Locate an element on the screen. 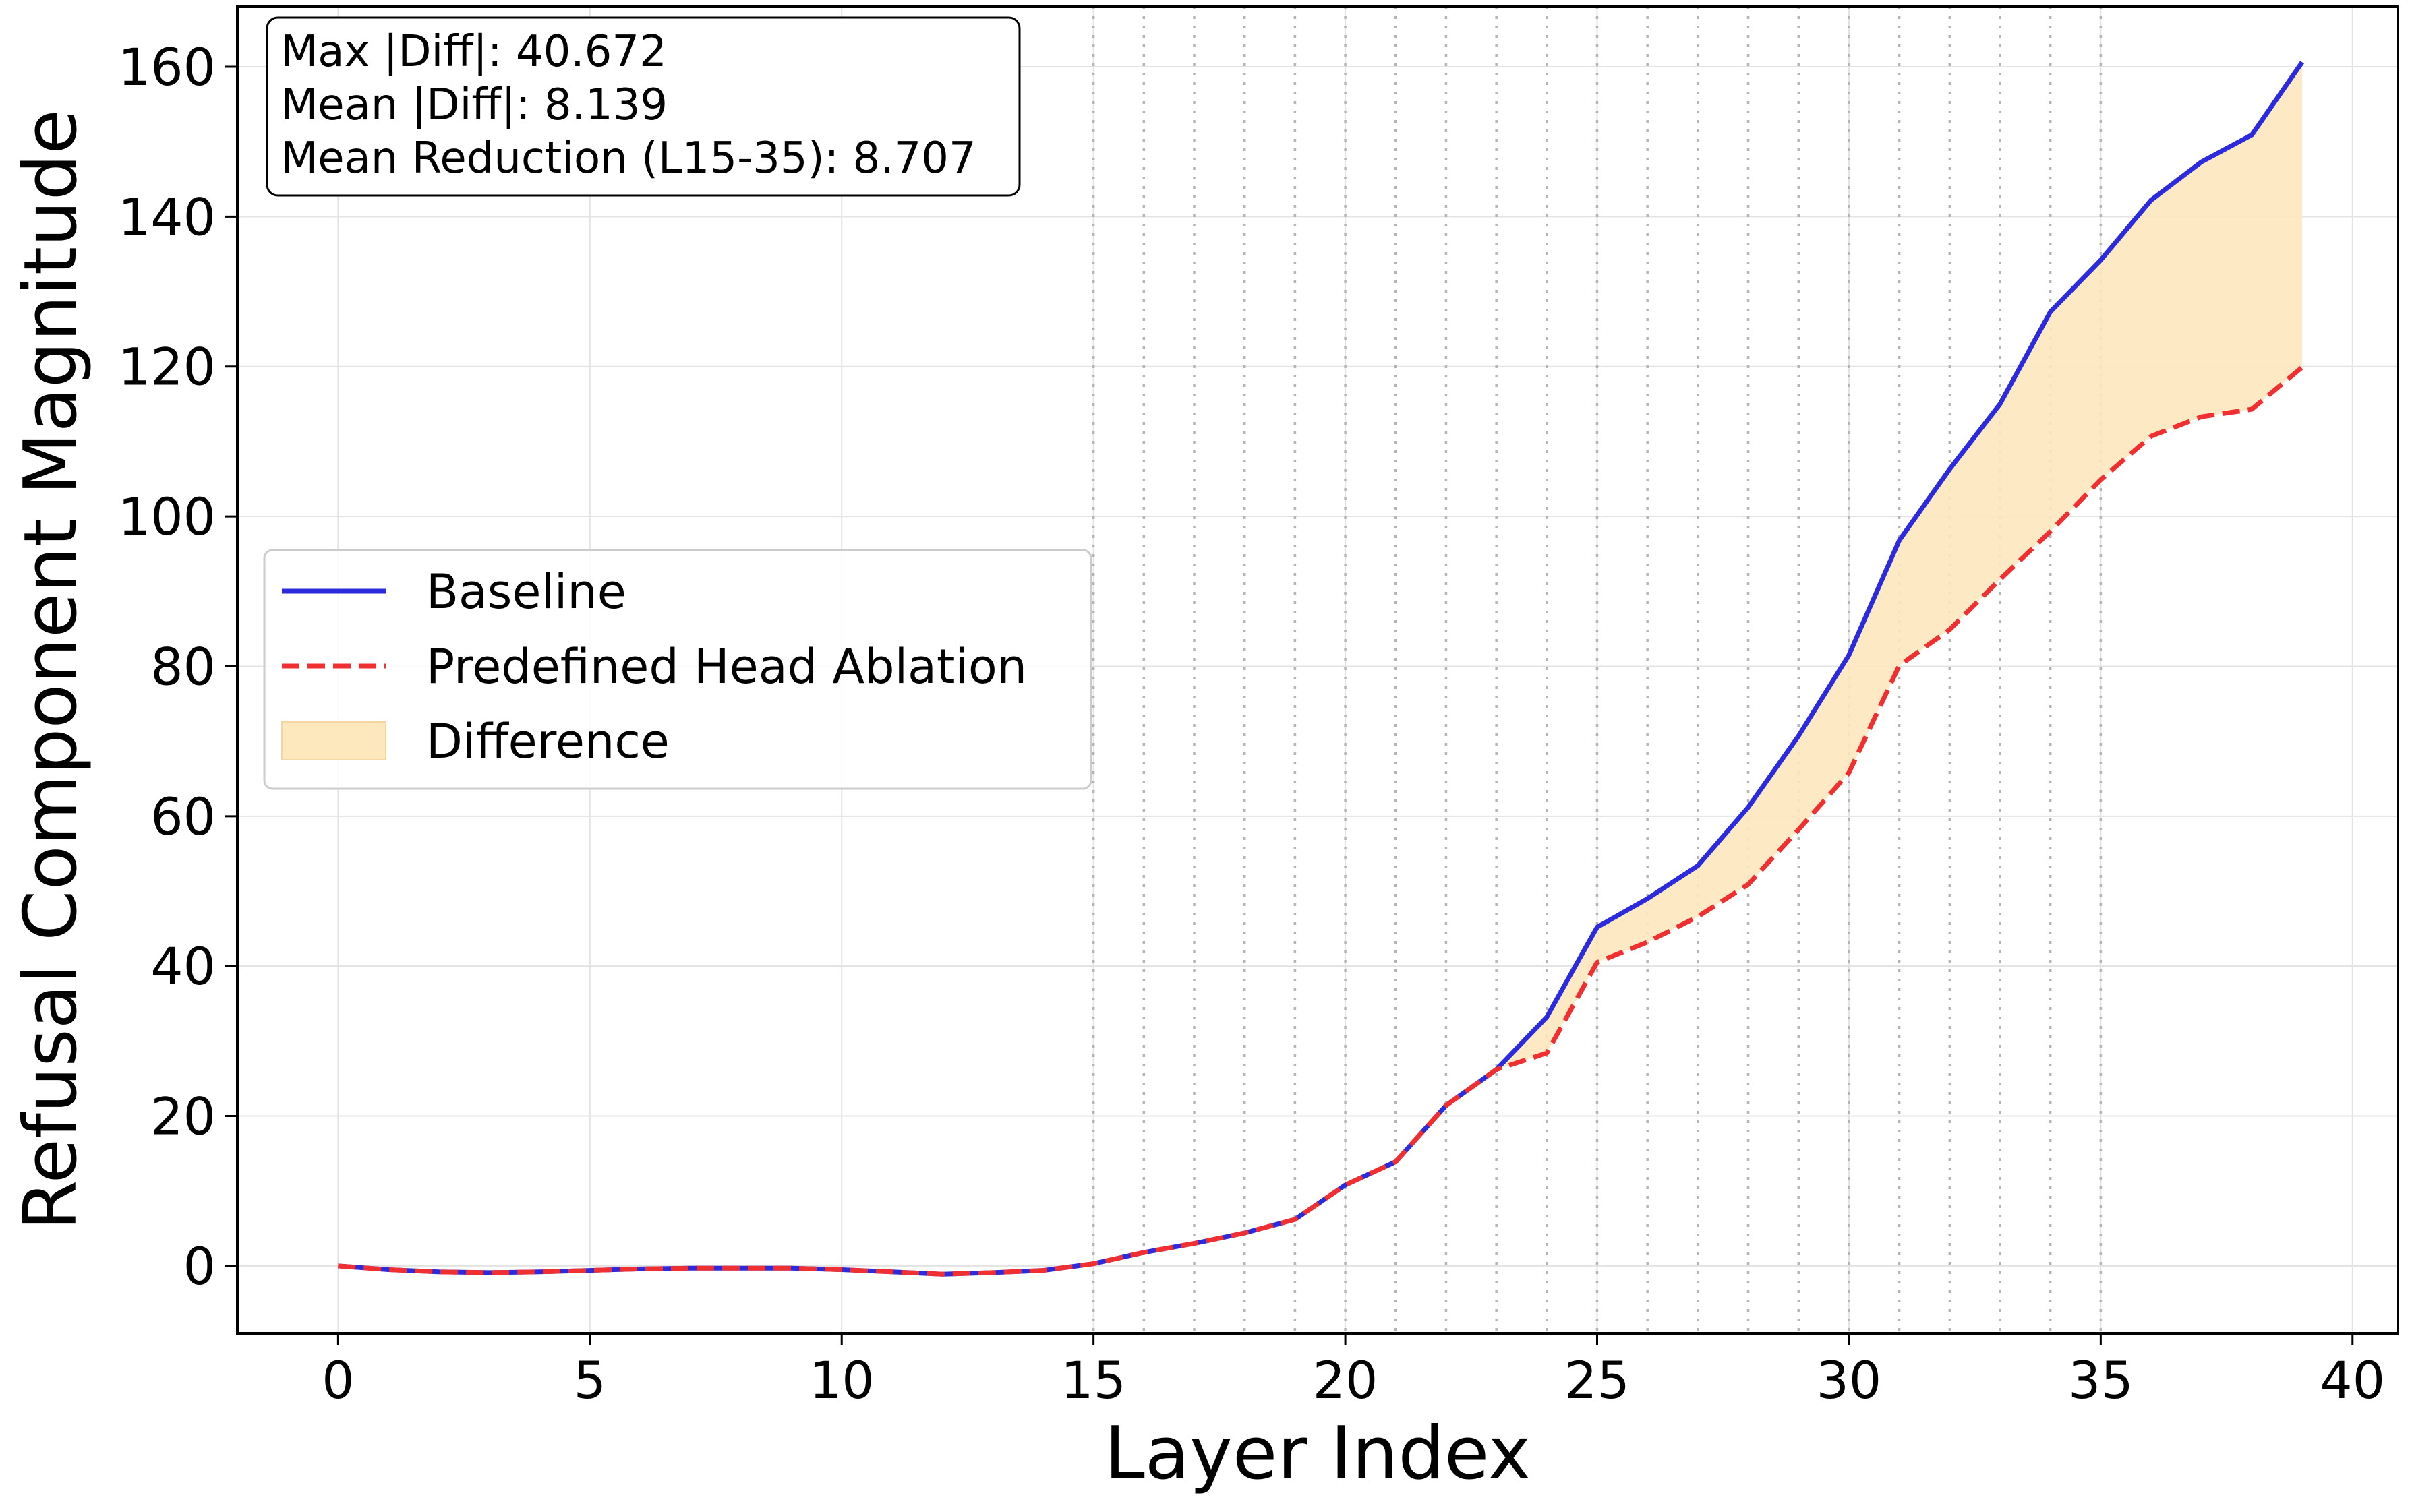 The height and width of the screenshot is (1512, 2410). stats-box-frame is located at coordinates (643, 106).